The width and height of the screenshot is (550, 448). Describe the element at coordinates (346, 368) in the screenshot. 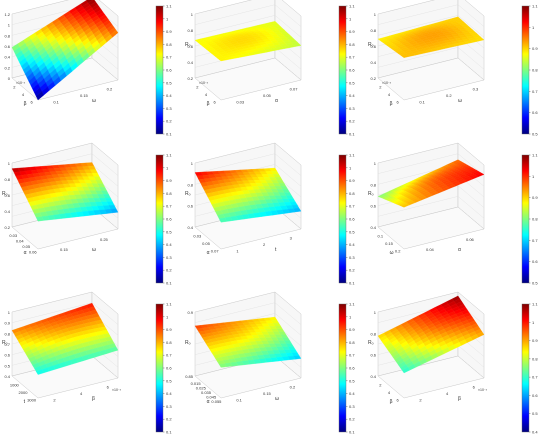

I see `colorbar-r3c2: 0.1 0.2 0.3 0.4 0.5 0.6 0.7 0.8 0.9 1 1.1` at that location.